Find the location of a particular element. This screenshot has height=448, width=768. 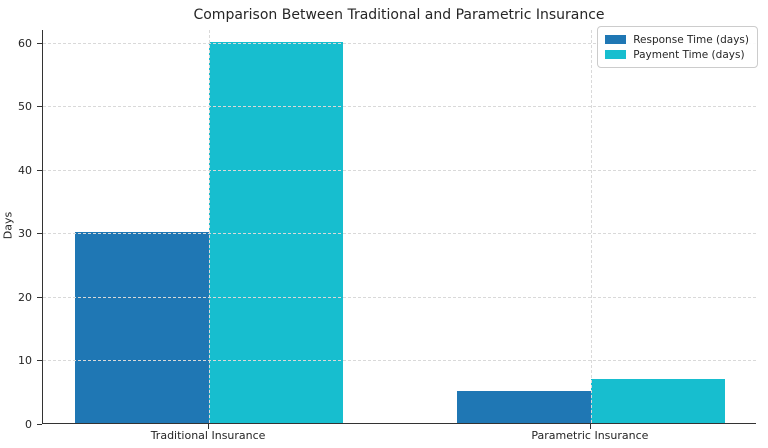

y-tick-label-10: 10 is located at coordinates (25, 361).